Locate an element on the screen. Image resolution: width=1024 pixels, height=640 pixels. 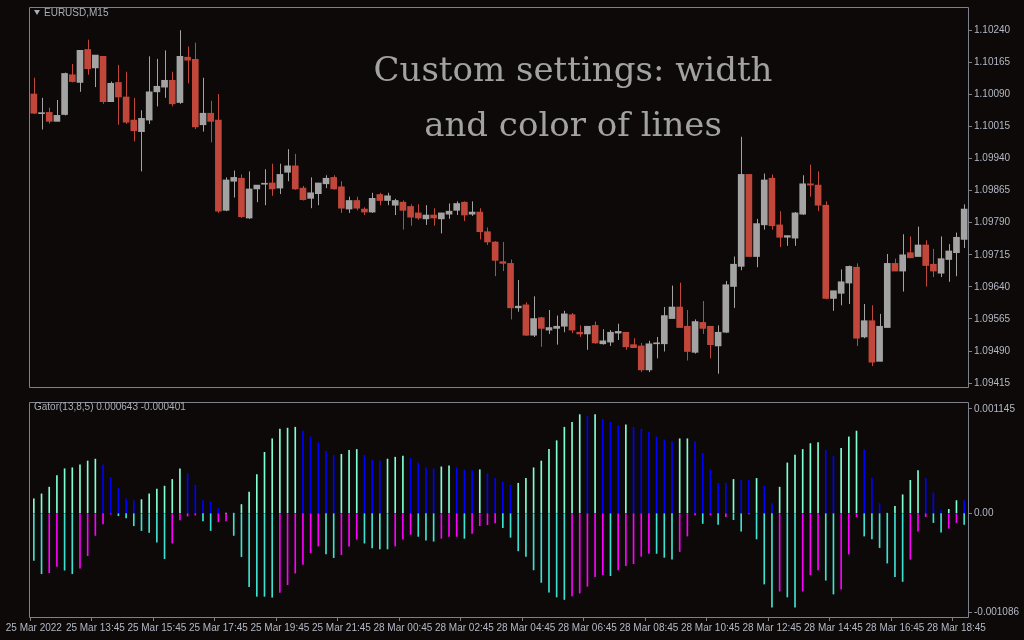
y-tick-label: 1.10015 is located at coordinates (992, 126).